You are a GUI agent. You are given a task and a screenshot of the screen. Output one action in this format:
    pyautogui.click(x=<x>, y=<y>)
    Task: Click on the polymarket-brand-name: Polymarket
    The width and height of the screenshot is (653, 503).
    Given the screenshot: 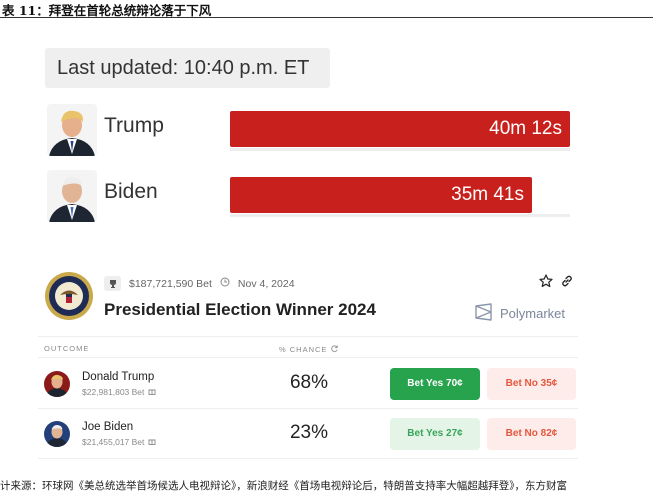 What is the action you would take?
    pyautogui.click(x=533, y=313)
    